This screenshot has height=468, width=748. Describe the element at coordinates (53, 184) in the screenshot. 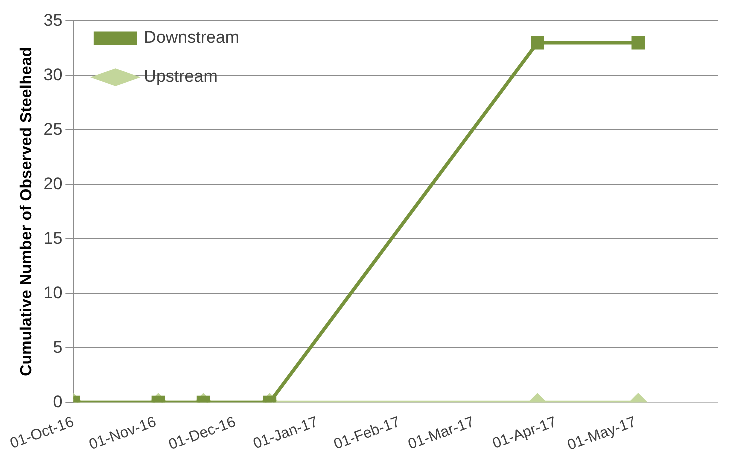

I see `y-tick-label: 20` at that location.